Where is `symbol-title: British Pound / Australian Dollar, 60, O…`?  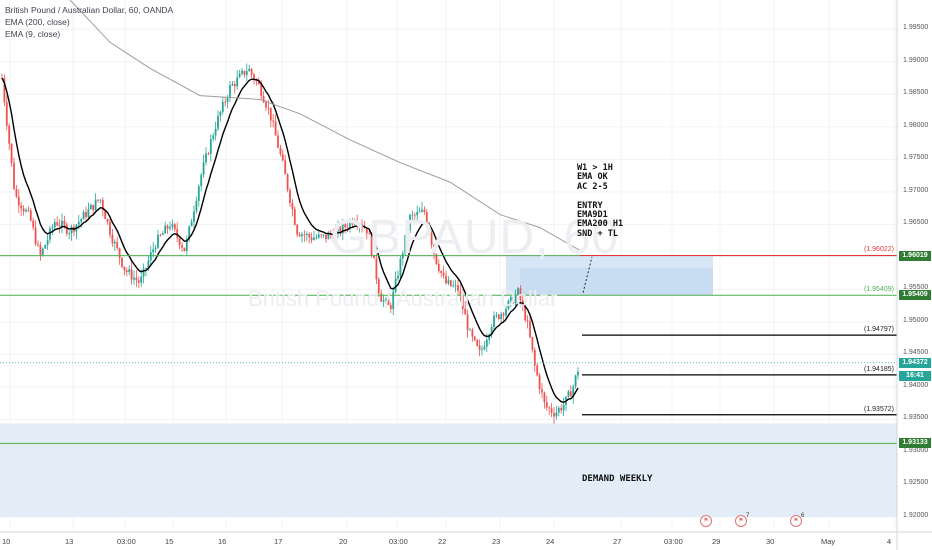
symbol-title: British Pound / Australian Dollar, 60, O… is located at coordinates (89, 10).